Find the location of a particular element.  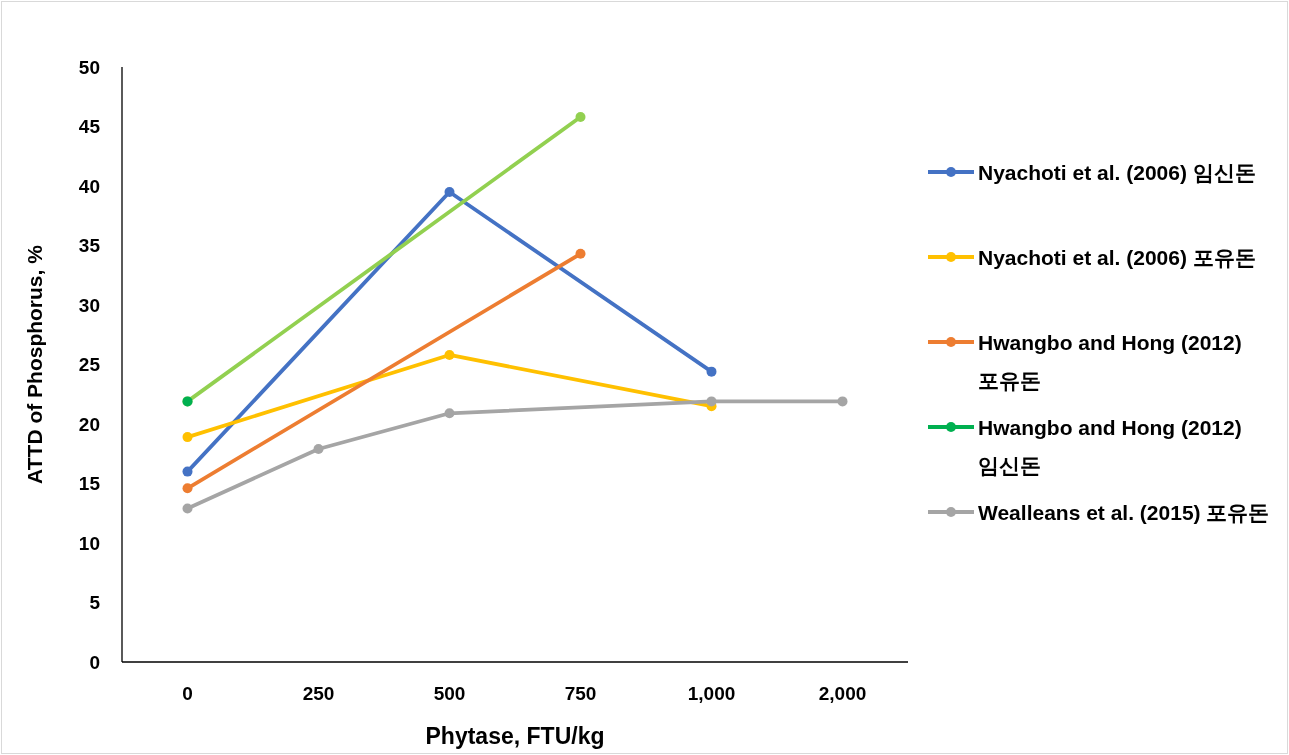

y-tick-label: 40 is located at coordinates (89, 186).